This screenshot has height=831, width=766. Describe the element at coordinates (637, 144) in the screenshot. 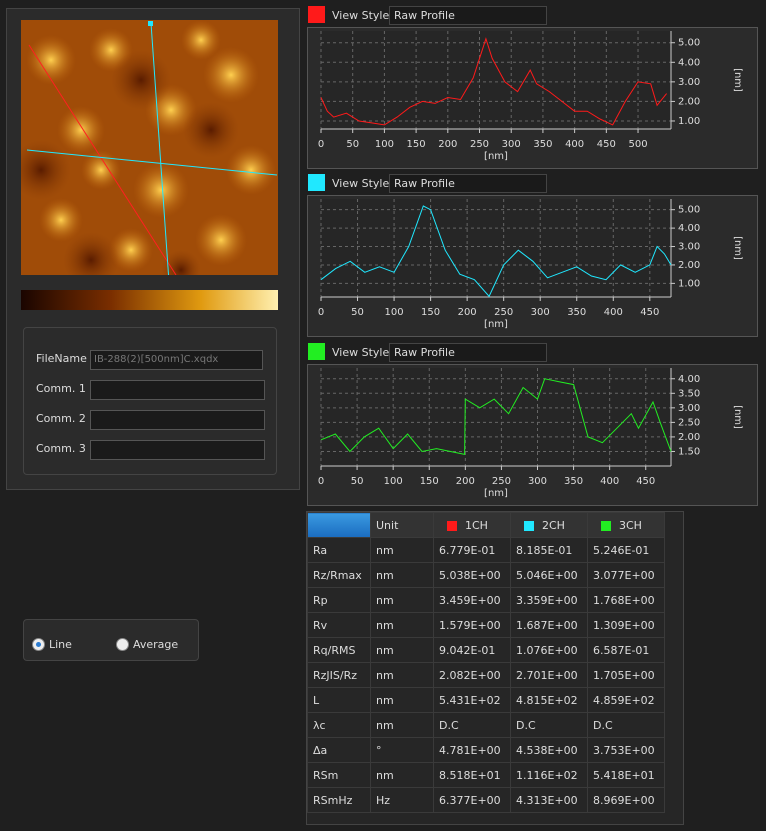

I see `x-tick-label: 500` at that location.